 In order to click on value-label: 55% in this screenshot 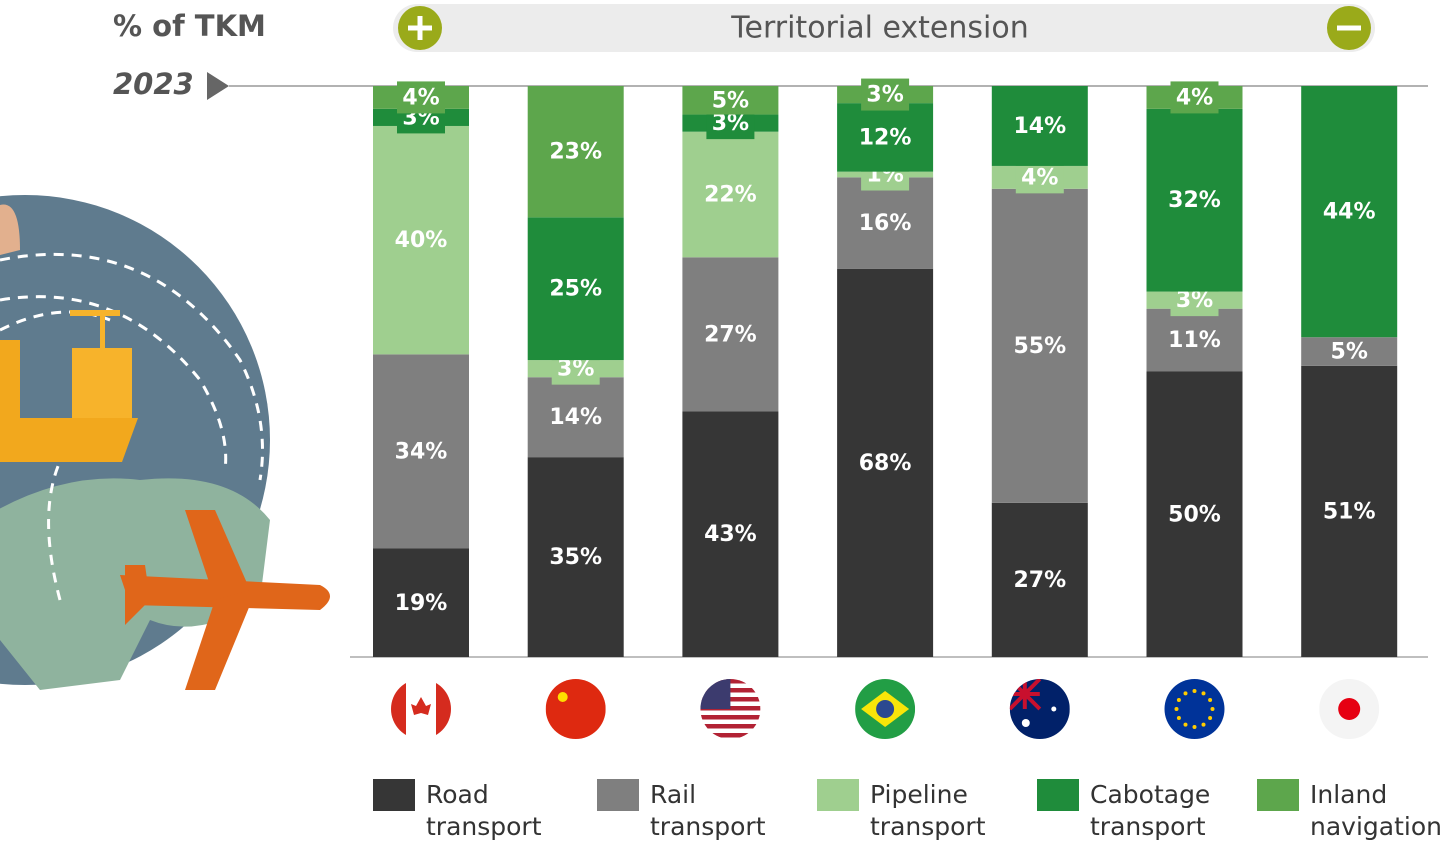, I will do `click(1039, 346)`.